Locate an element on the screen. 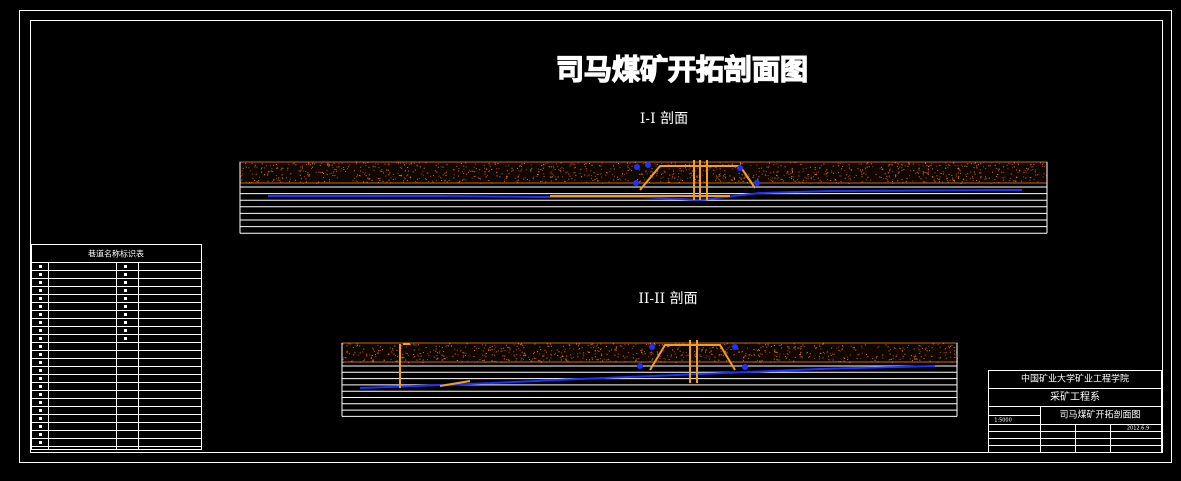 This screenshot has height=481, width=1181. legend-swatch is located at coordinates (40, 282).